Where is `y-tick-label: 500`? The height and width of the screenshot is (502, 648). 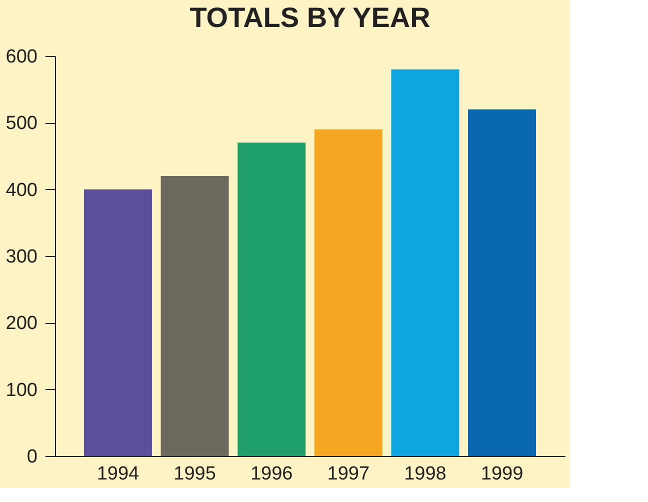 y-tick-label: 500 is located at coordinates (22, 123).